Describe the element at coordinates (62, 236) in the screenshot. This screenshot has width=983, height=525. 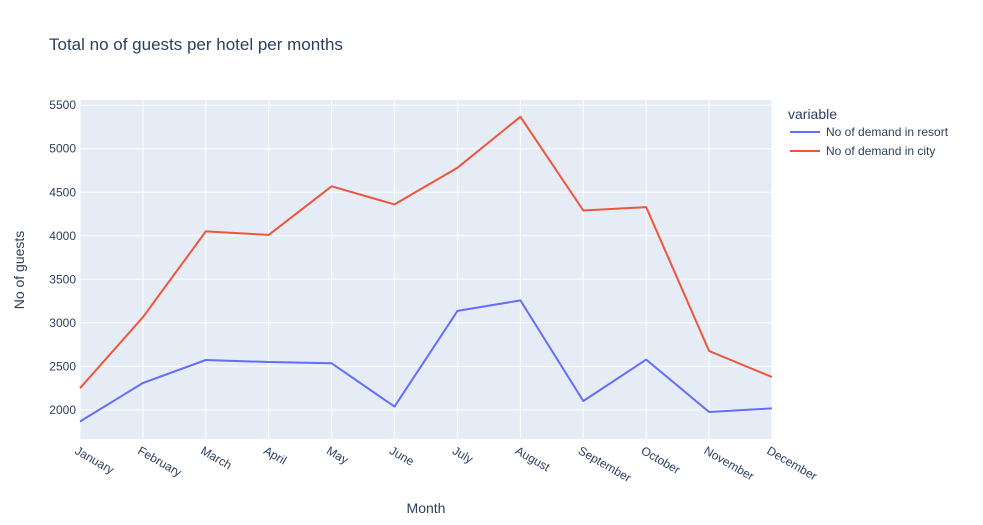
I see `y-tick-label: 4000` at that location.